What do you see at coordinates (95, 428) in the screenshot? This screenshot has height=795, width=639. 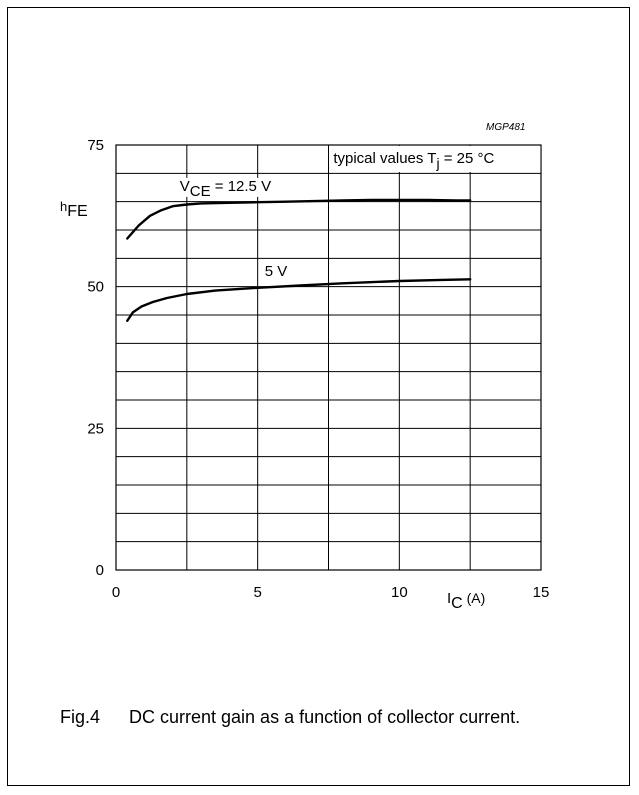 I see `y-tick-label: 25` at bounding box center [95, 428].